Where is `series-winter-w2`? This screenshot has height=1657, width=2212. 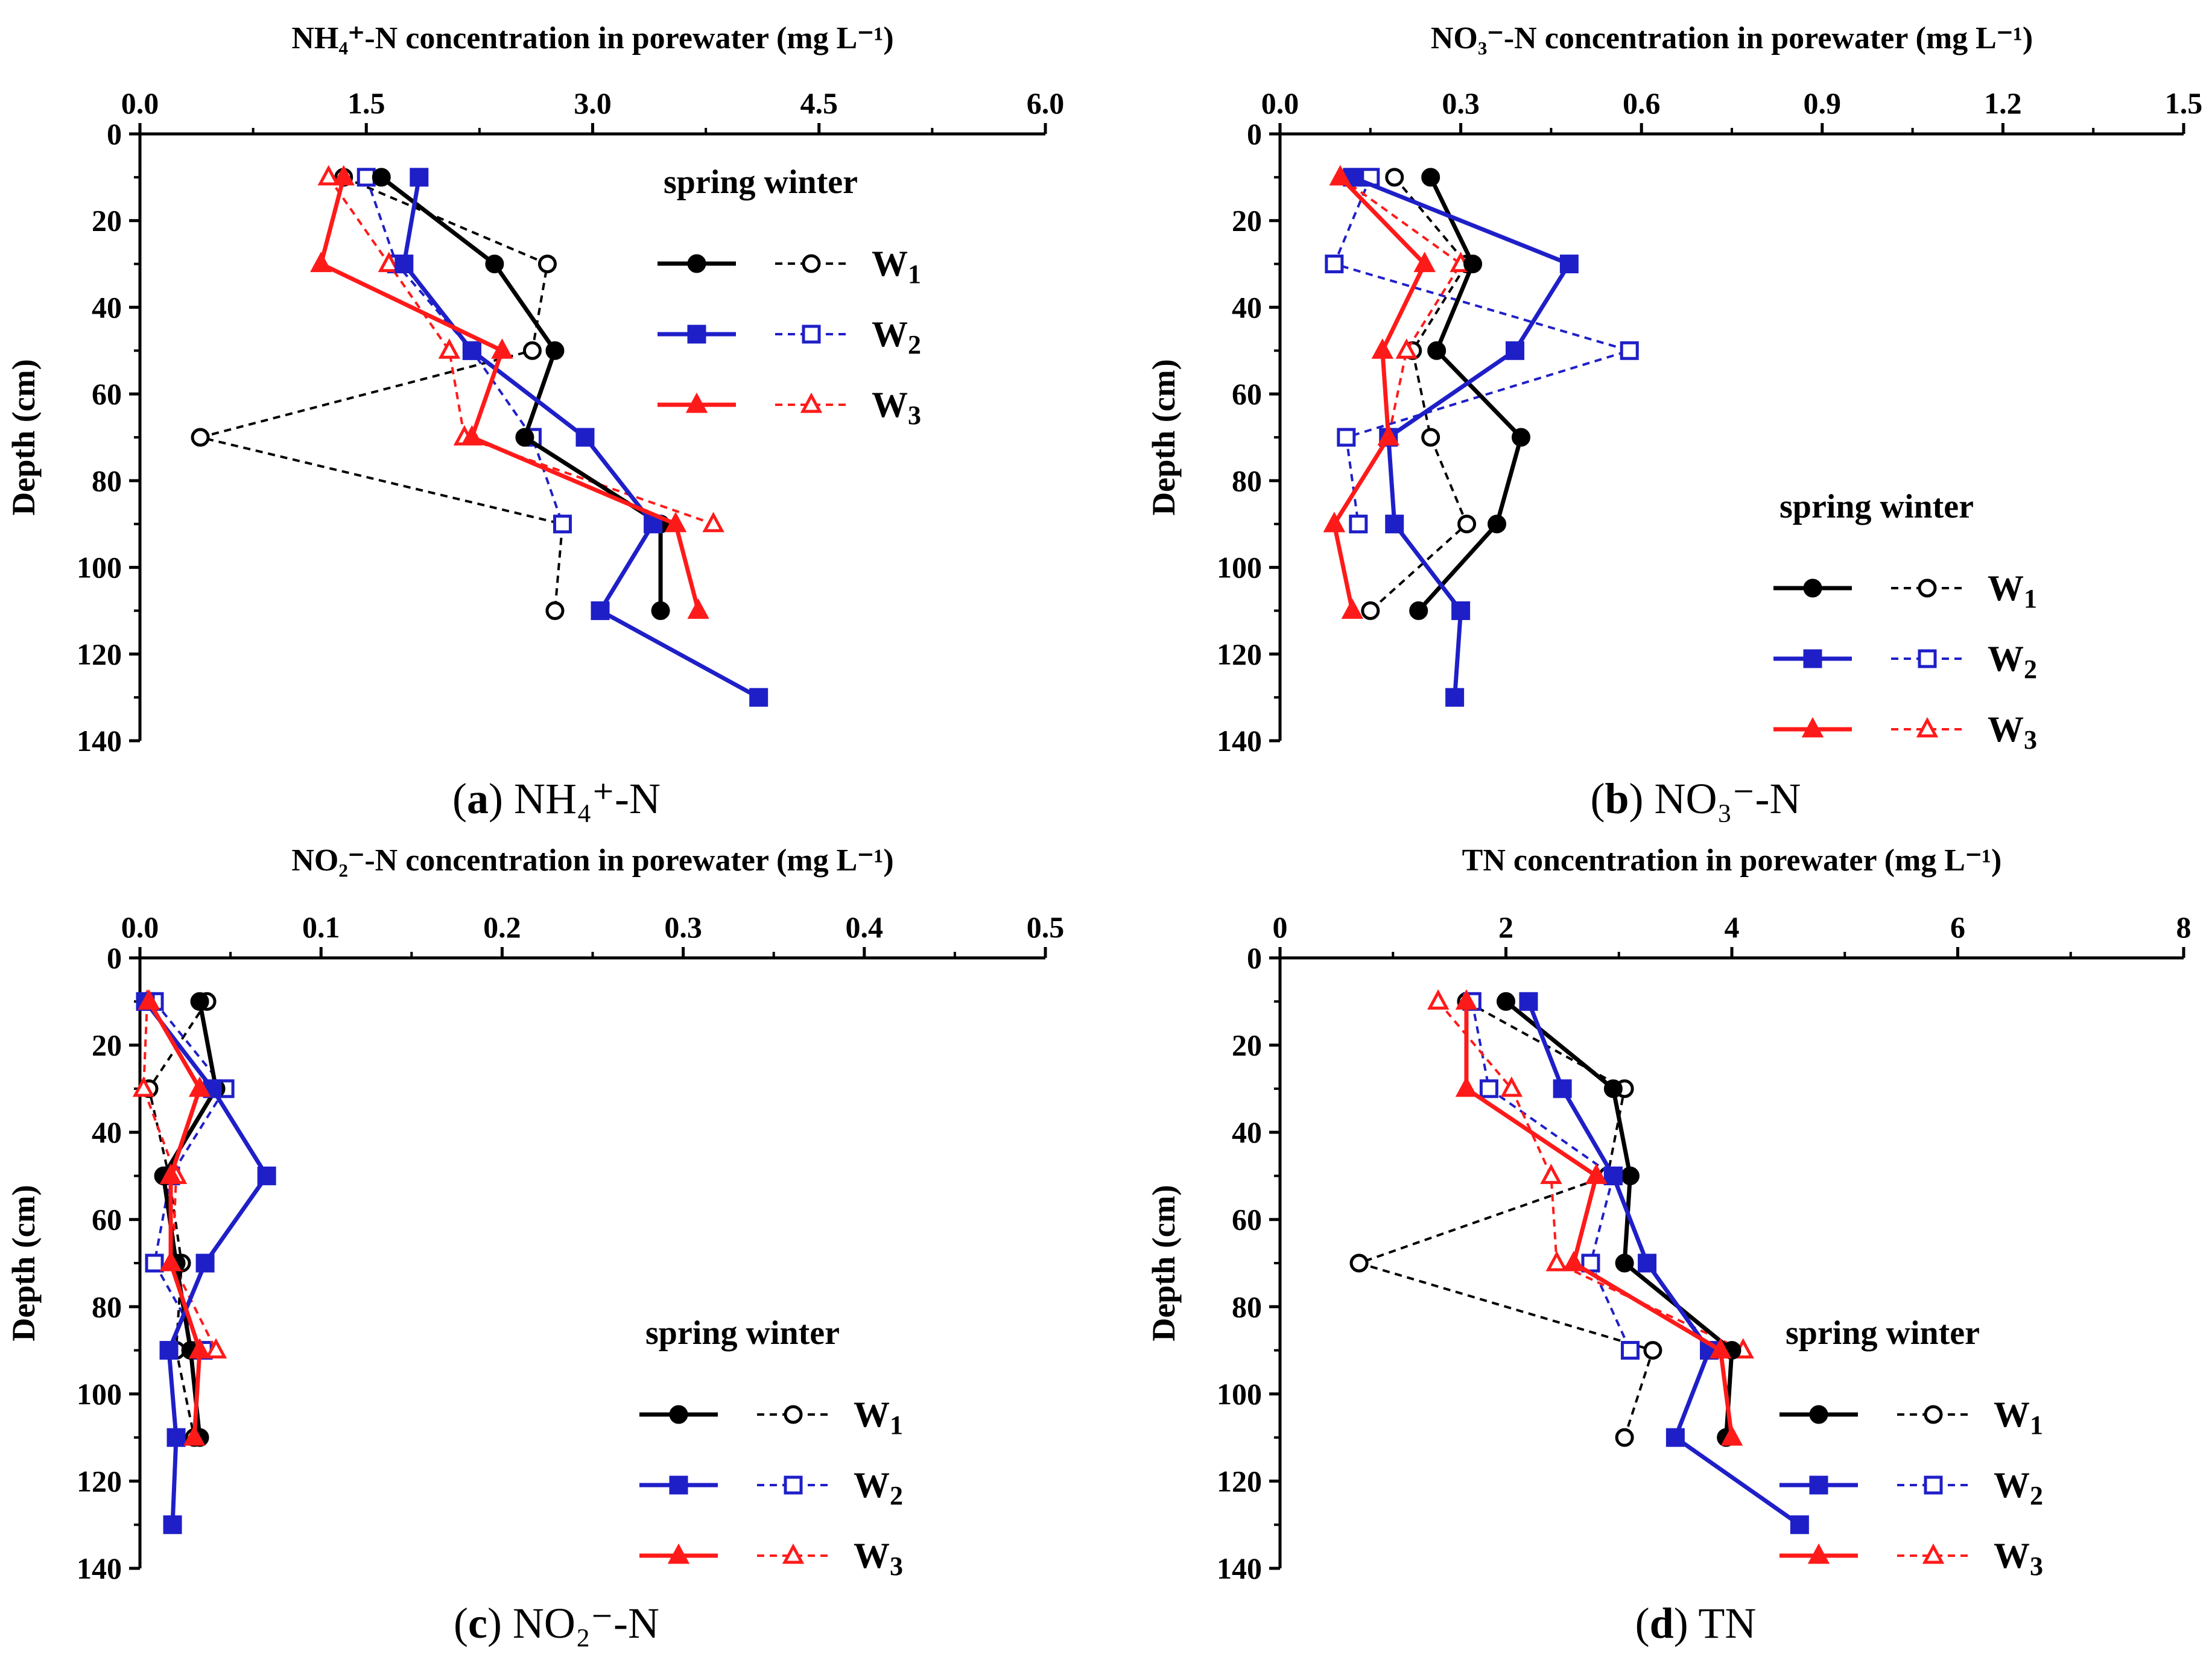 series-winter-w2 is located at coordinates (1482, 351).